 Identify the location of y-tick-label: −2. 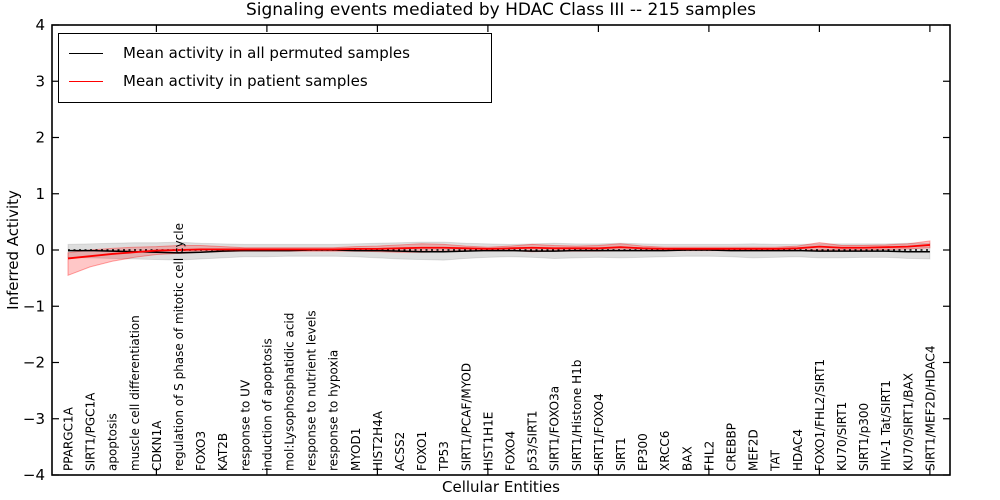
(34, 363).